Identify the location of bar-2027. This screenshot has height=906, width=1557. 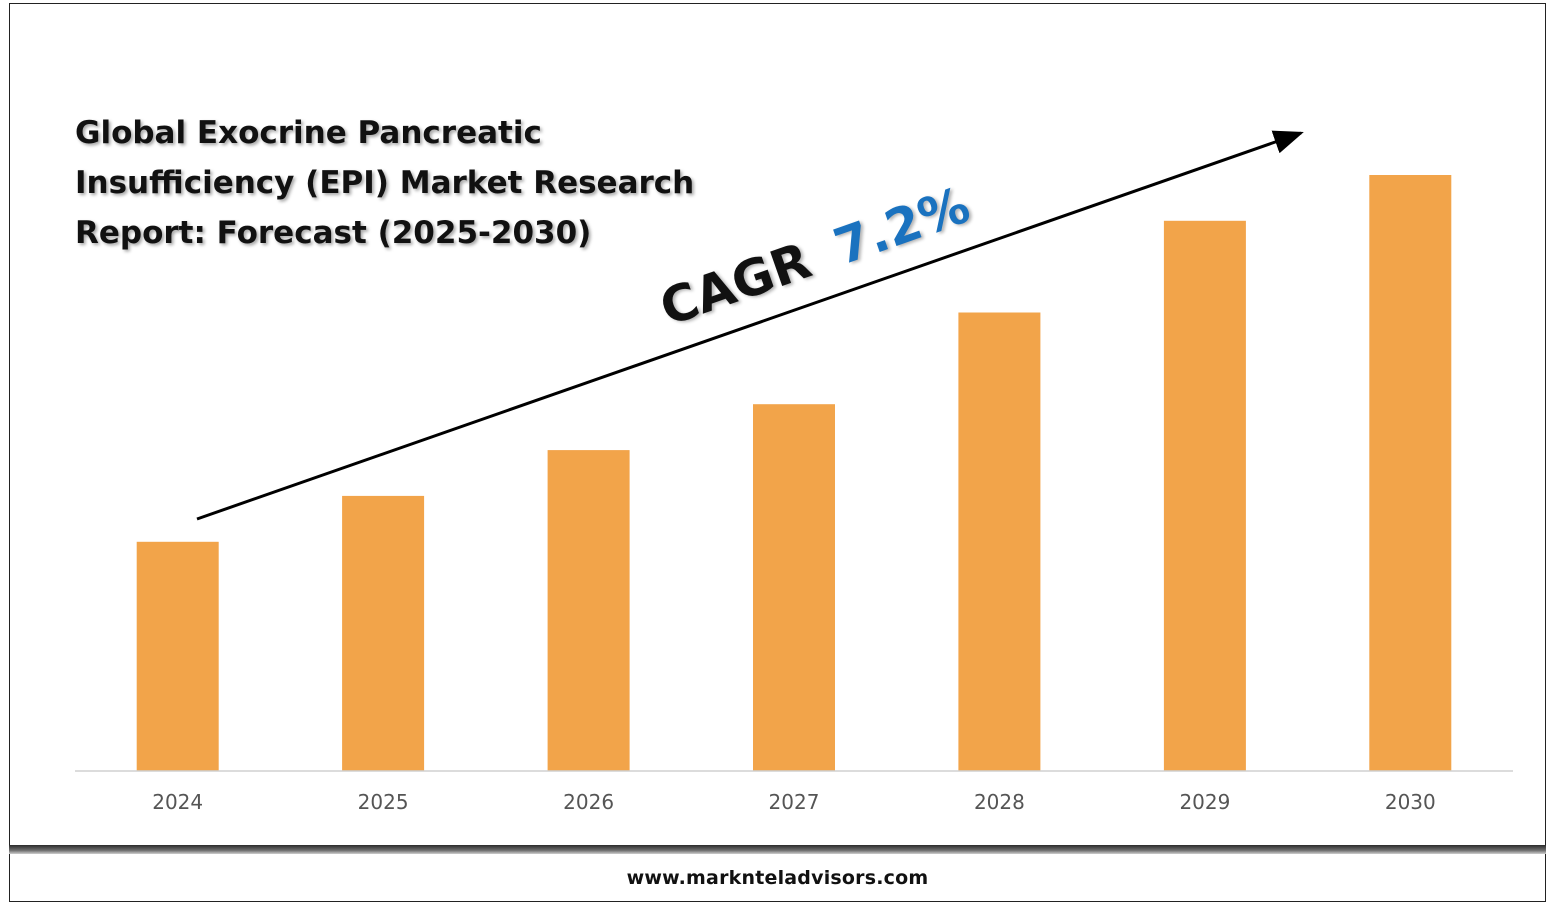
(794, 587).